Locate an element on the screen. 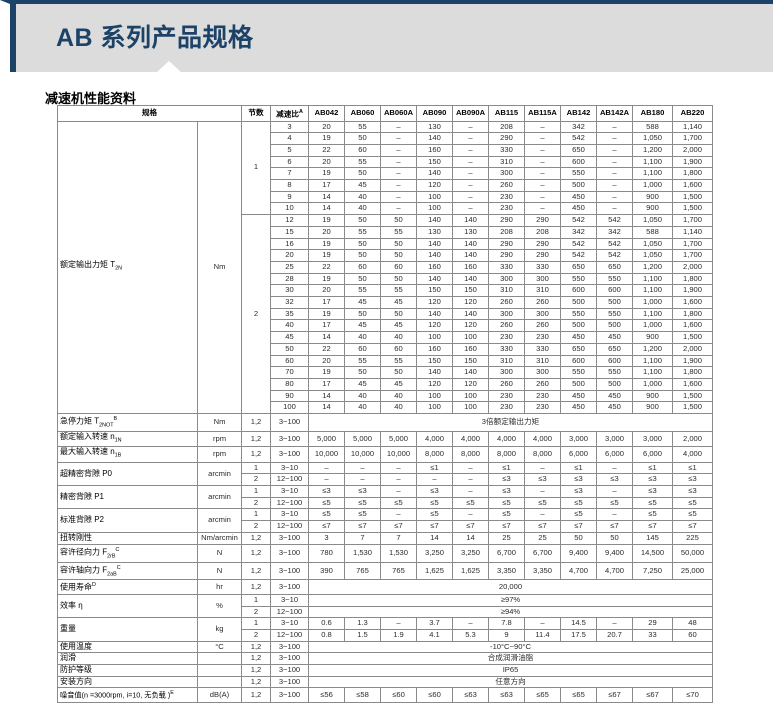  rated-input-speed-value-AB115A: 4,000 is located at coordinates (542, 439).